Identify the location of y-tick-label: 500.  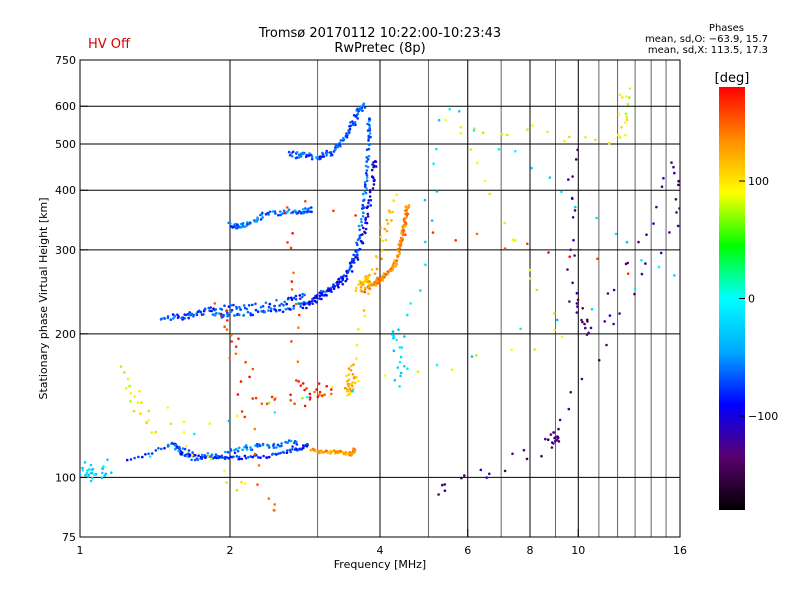
(65, 144).